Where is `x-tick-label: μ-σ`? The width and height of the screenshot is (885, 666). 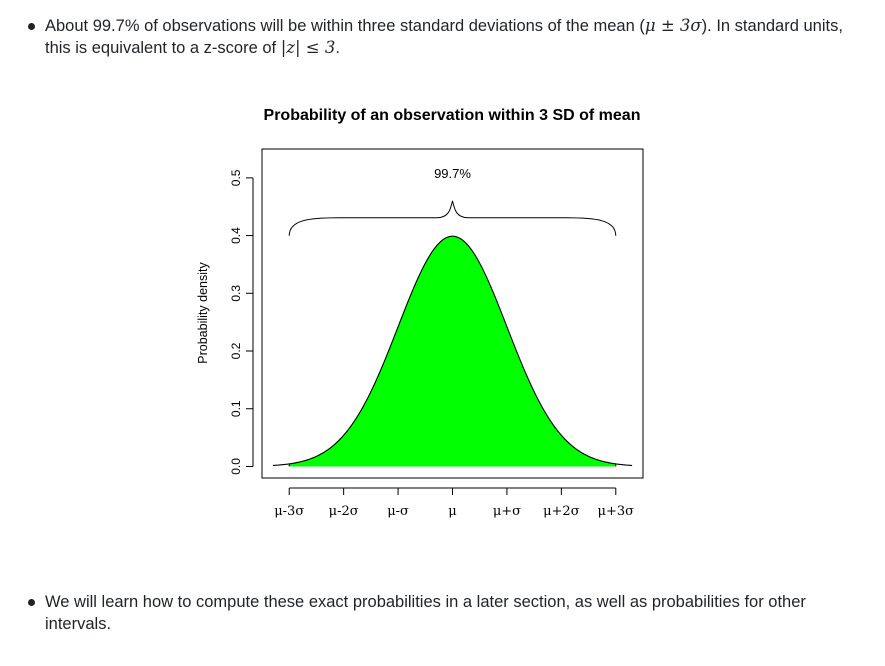
x-tick-label: μ-σ is located at coordinates (398, 511).